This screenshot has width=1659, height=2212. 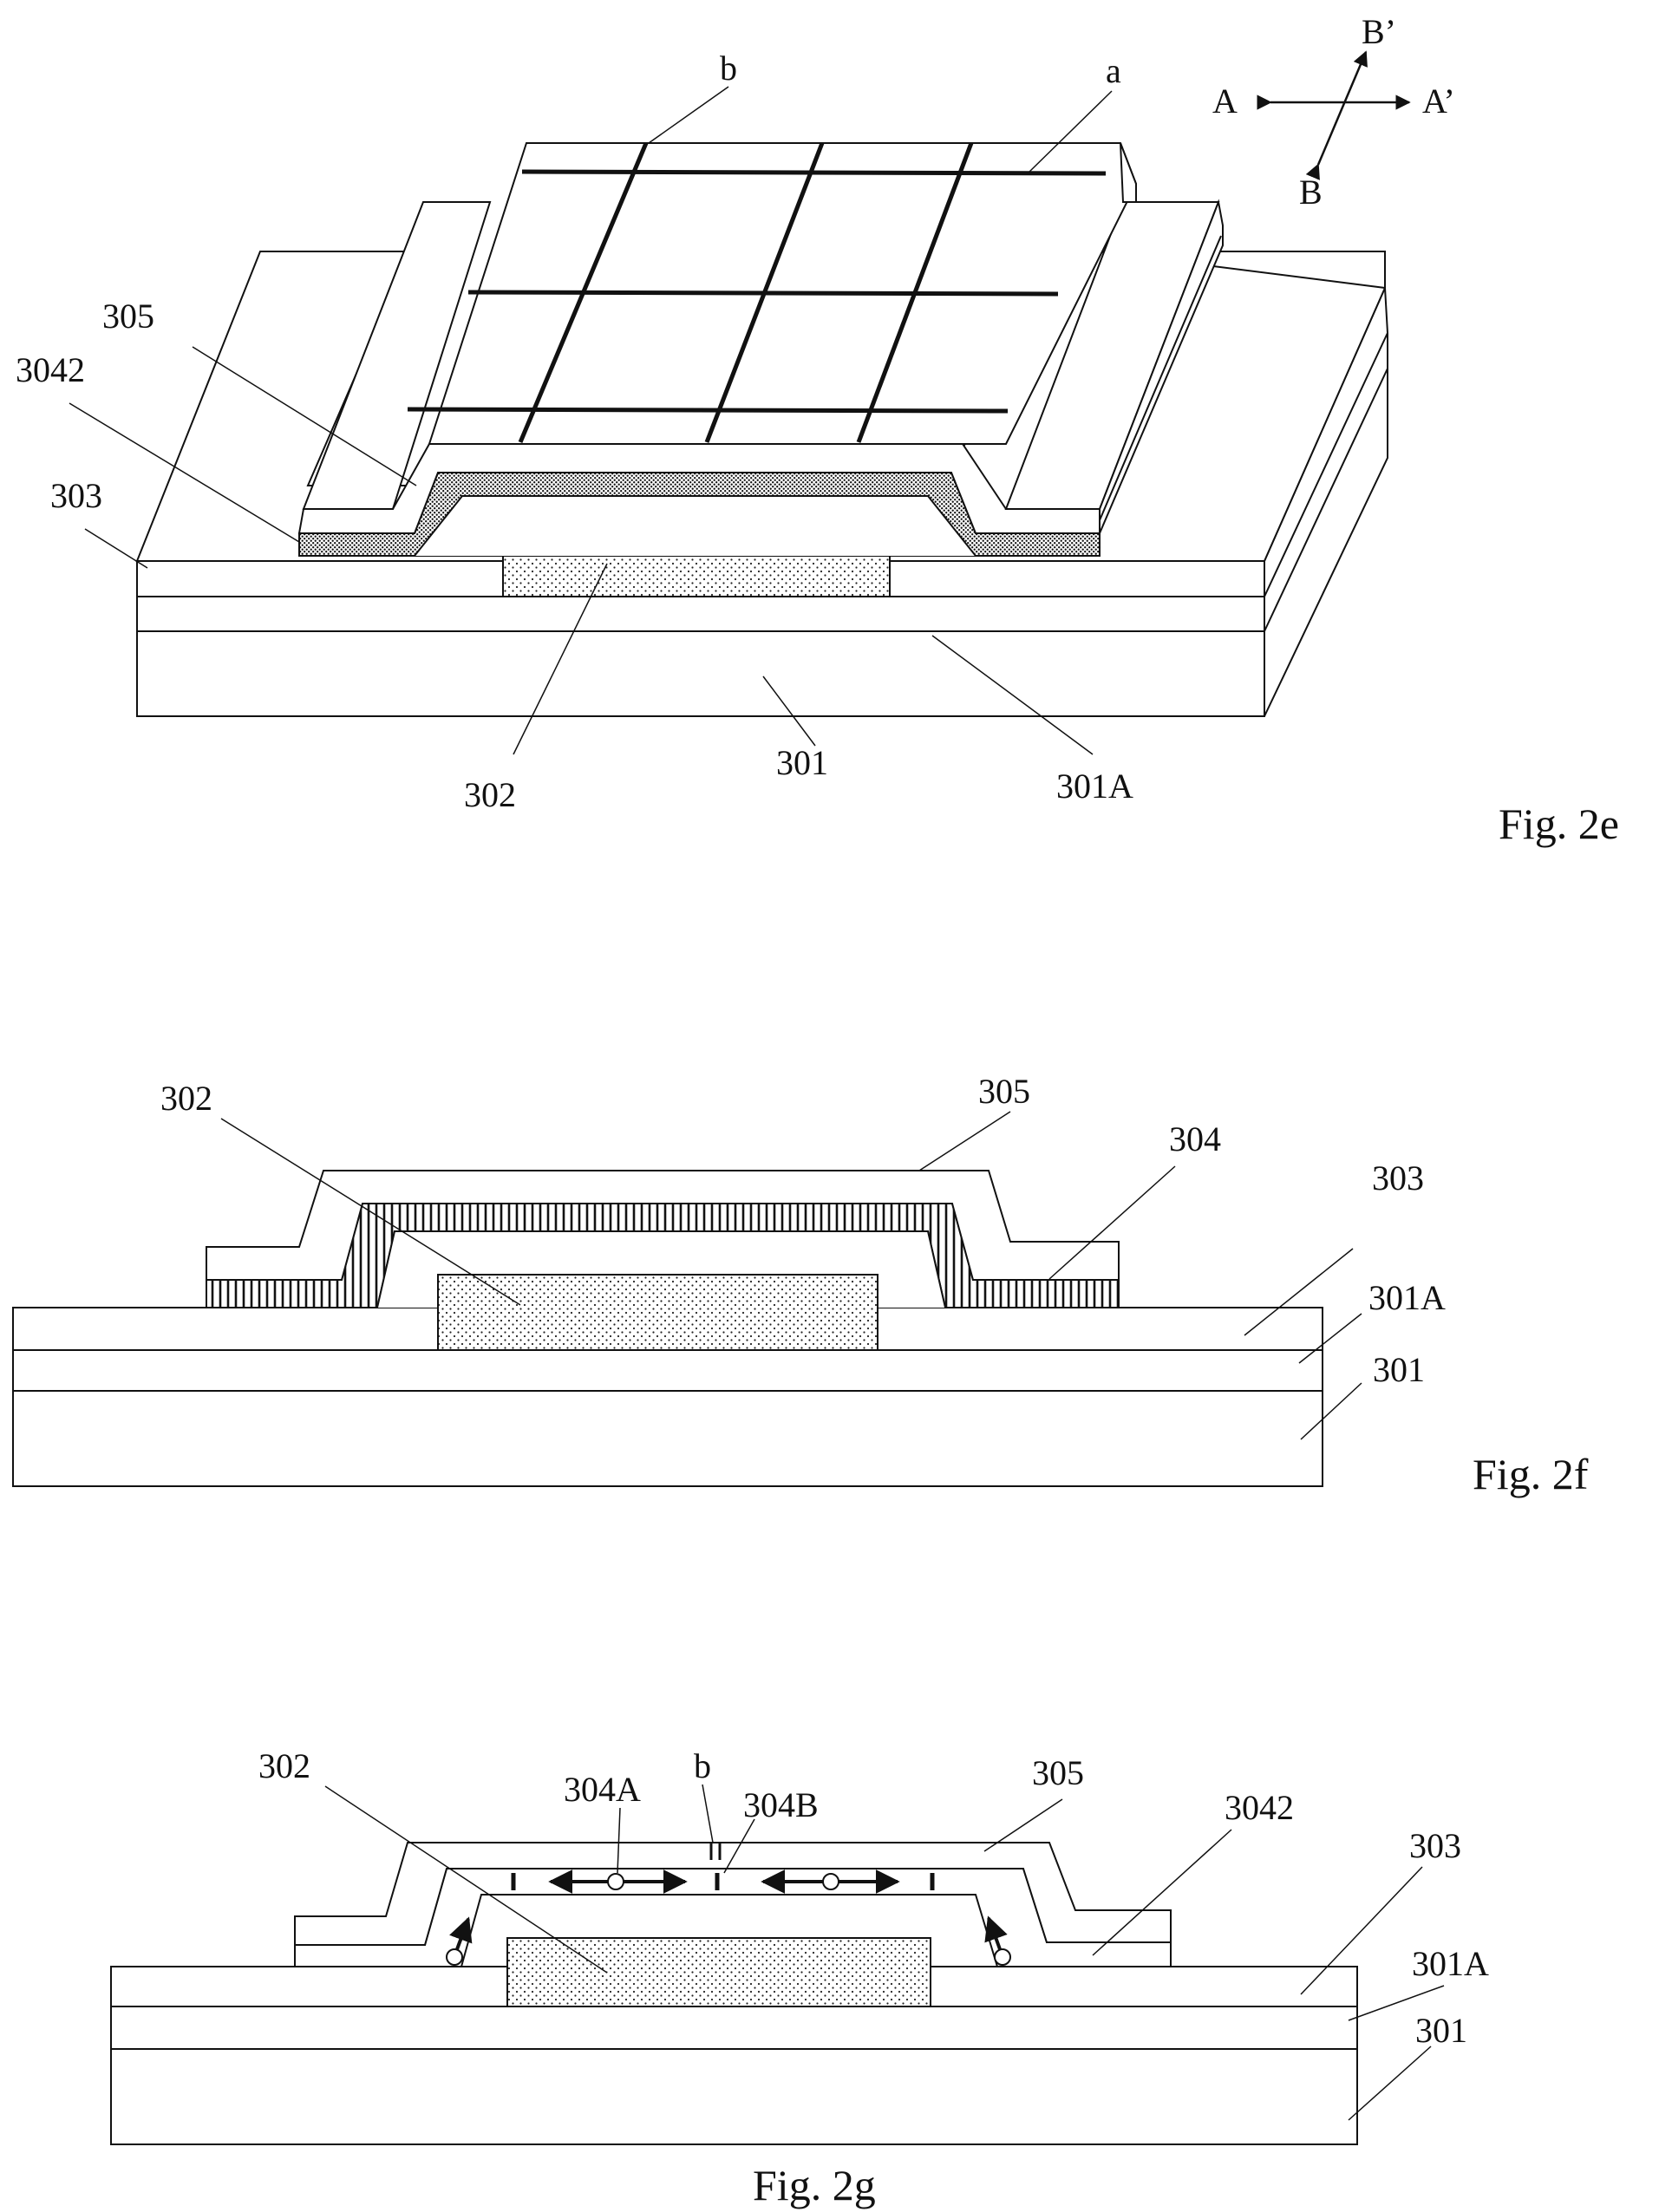 What do you see at coordinates (1311, 192) in the screenshot?
I see `label-B: B` at bounding box center [1311, 192].